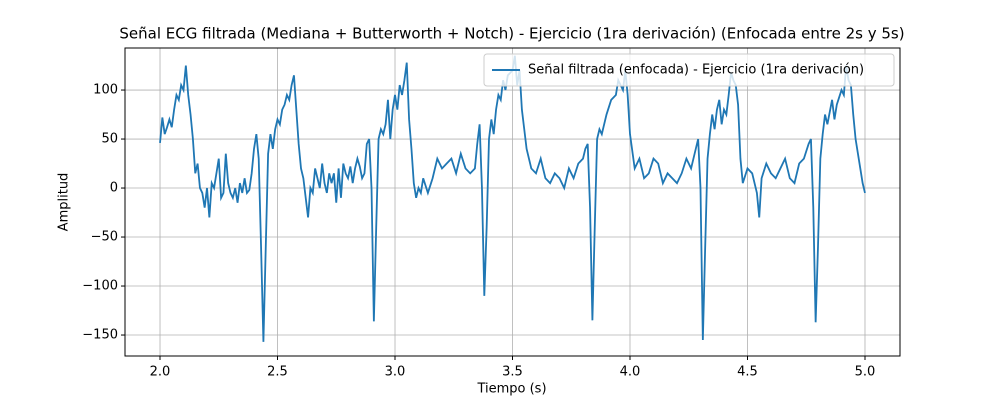  Describe the element at coordinates (395, 372) in the screenshot. I see `x-tick-label: 3.0` at that location.